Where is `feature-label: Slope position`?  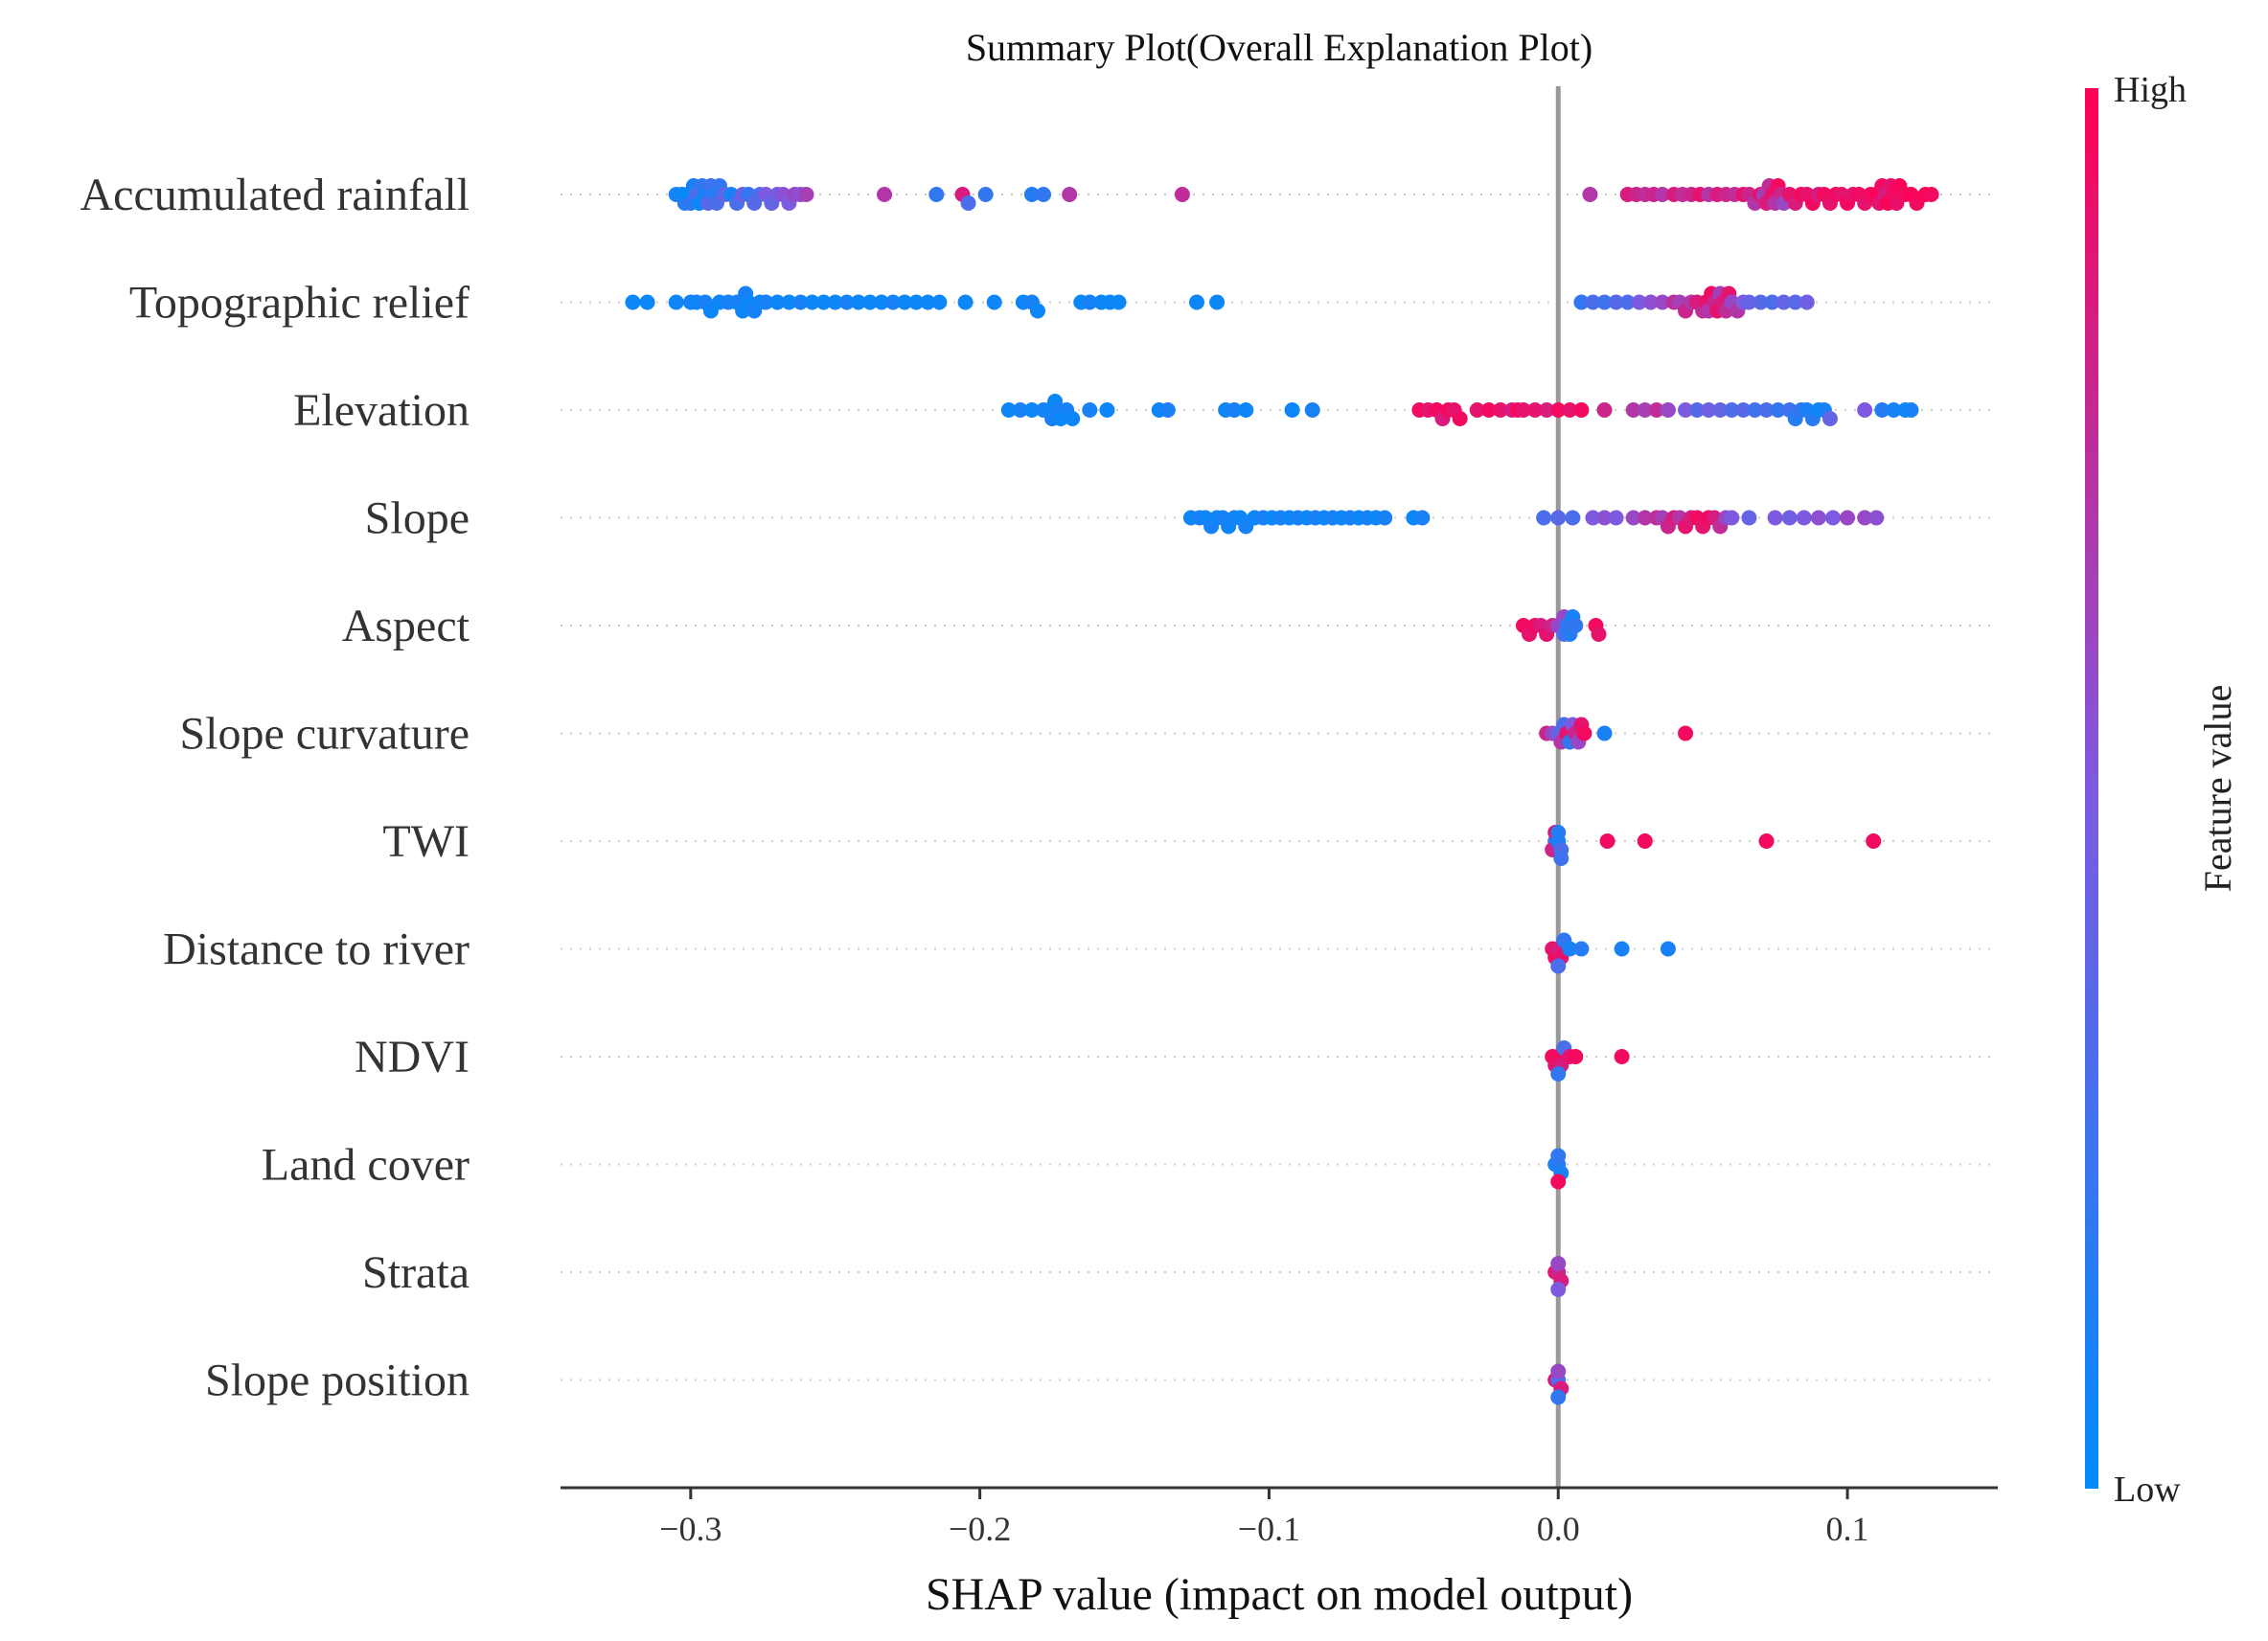
feature-label: Slope position is located at coordinates (337, 1381).